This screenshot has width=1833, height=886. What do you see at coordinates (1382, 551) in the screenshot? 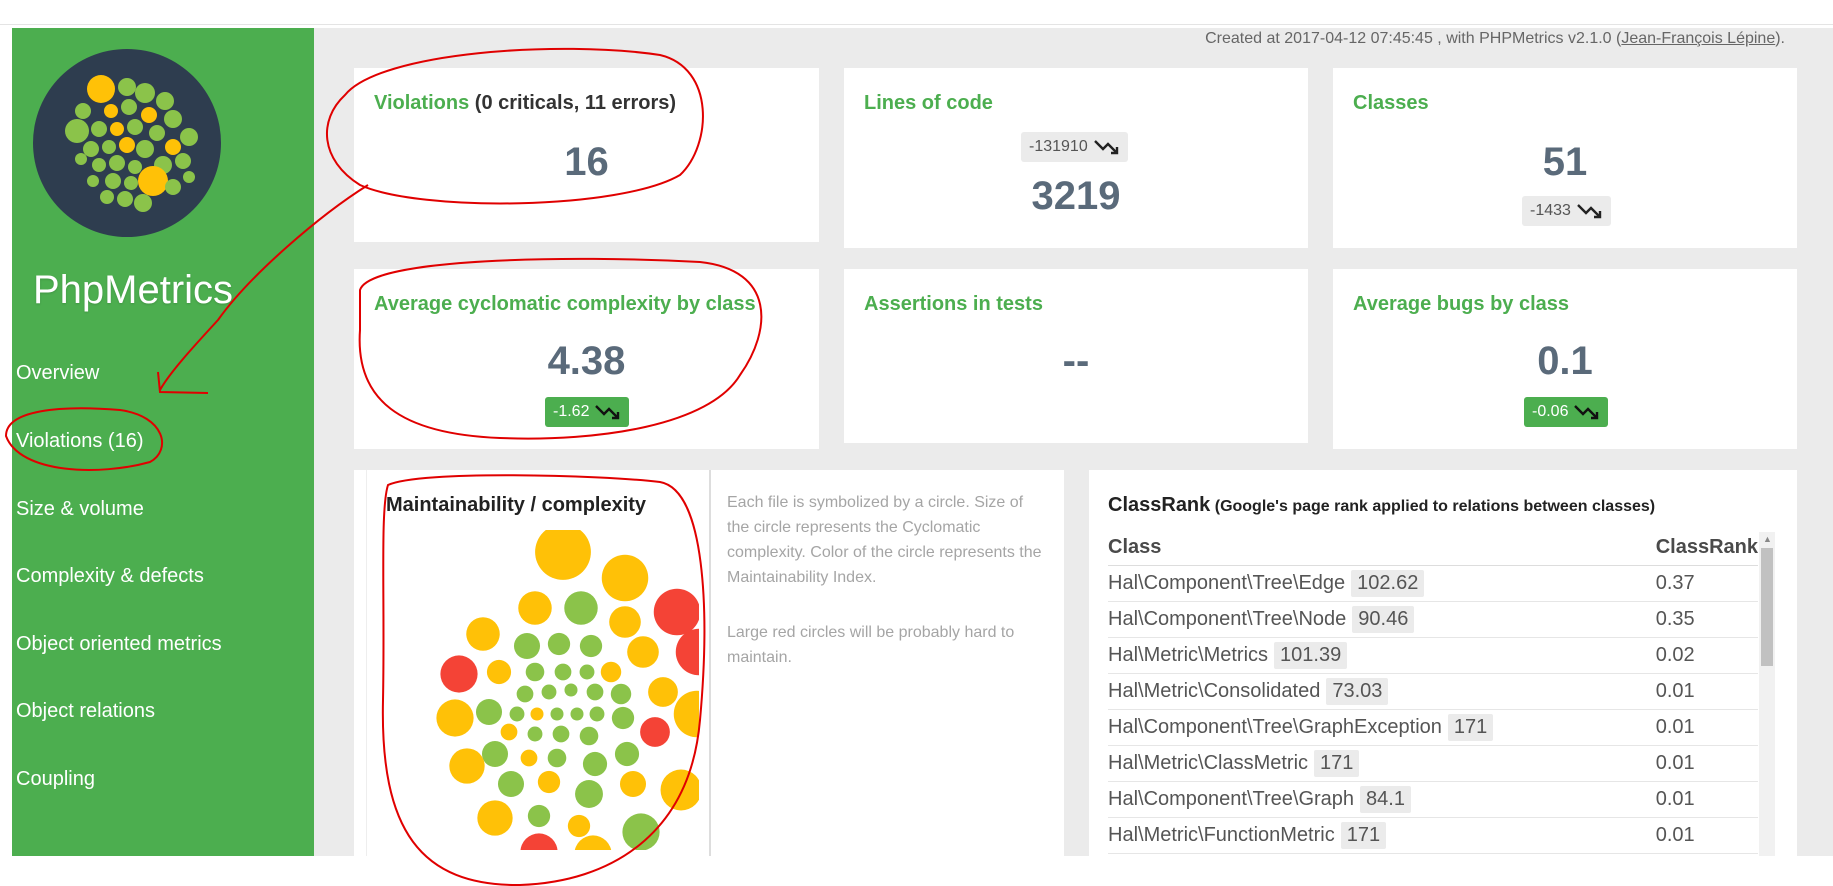
I see `column-header-class: Class` at bounding box center [1382, 551].